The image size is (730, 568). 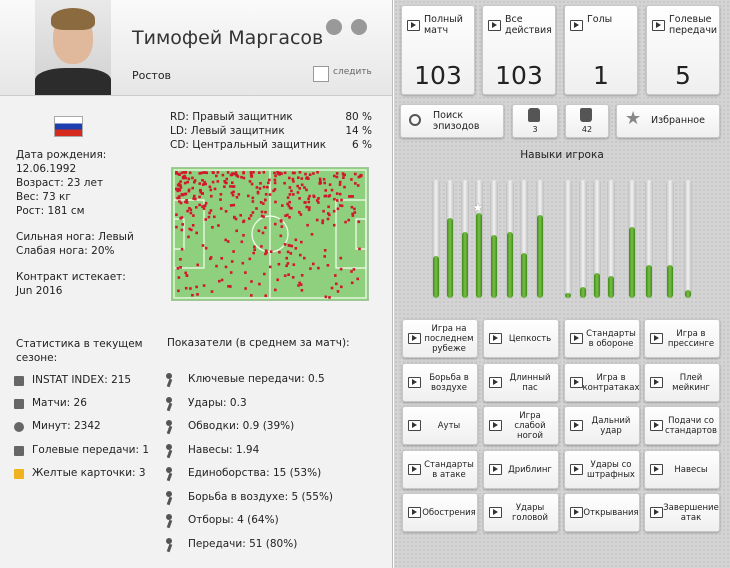 I want to click on skill-button: Игра в контратаках, so click(x=602, y=382).